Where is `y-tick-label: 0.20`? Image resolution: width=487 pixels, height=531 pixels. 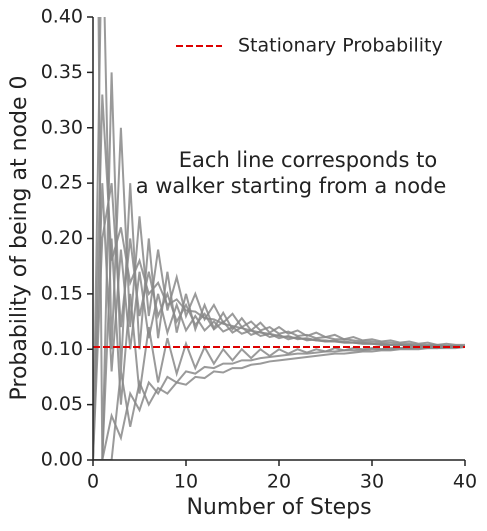 y-tick-label: 0.20 is located at coordinates (62, 238).